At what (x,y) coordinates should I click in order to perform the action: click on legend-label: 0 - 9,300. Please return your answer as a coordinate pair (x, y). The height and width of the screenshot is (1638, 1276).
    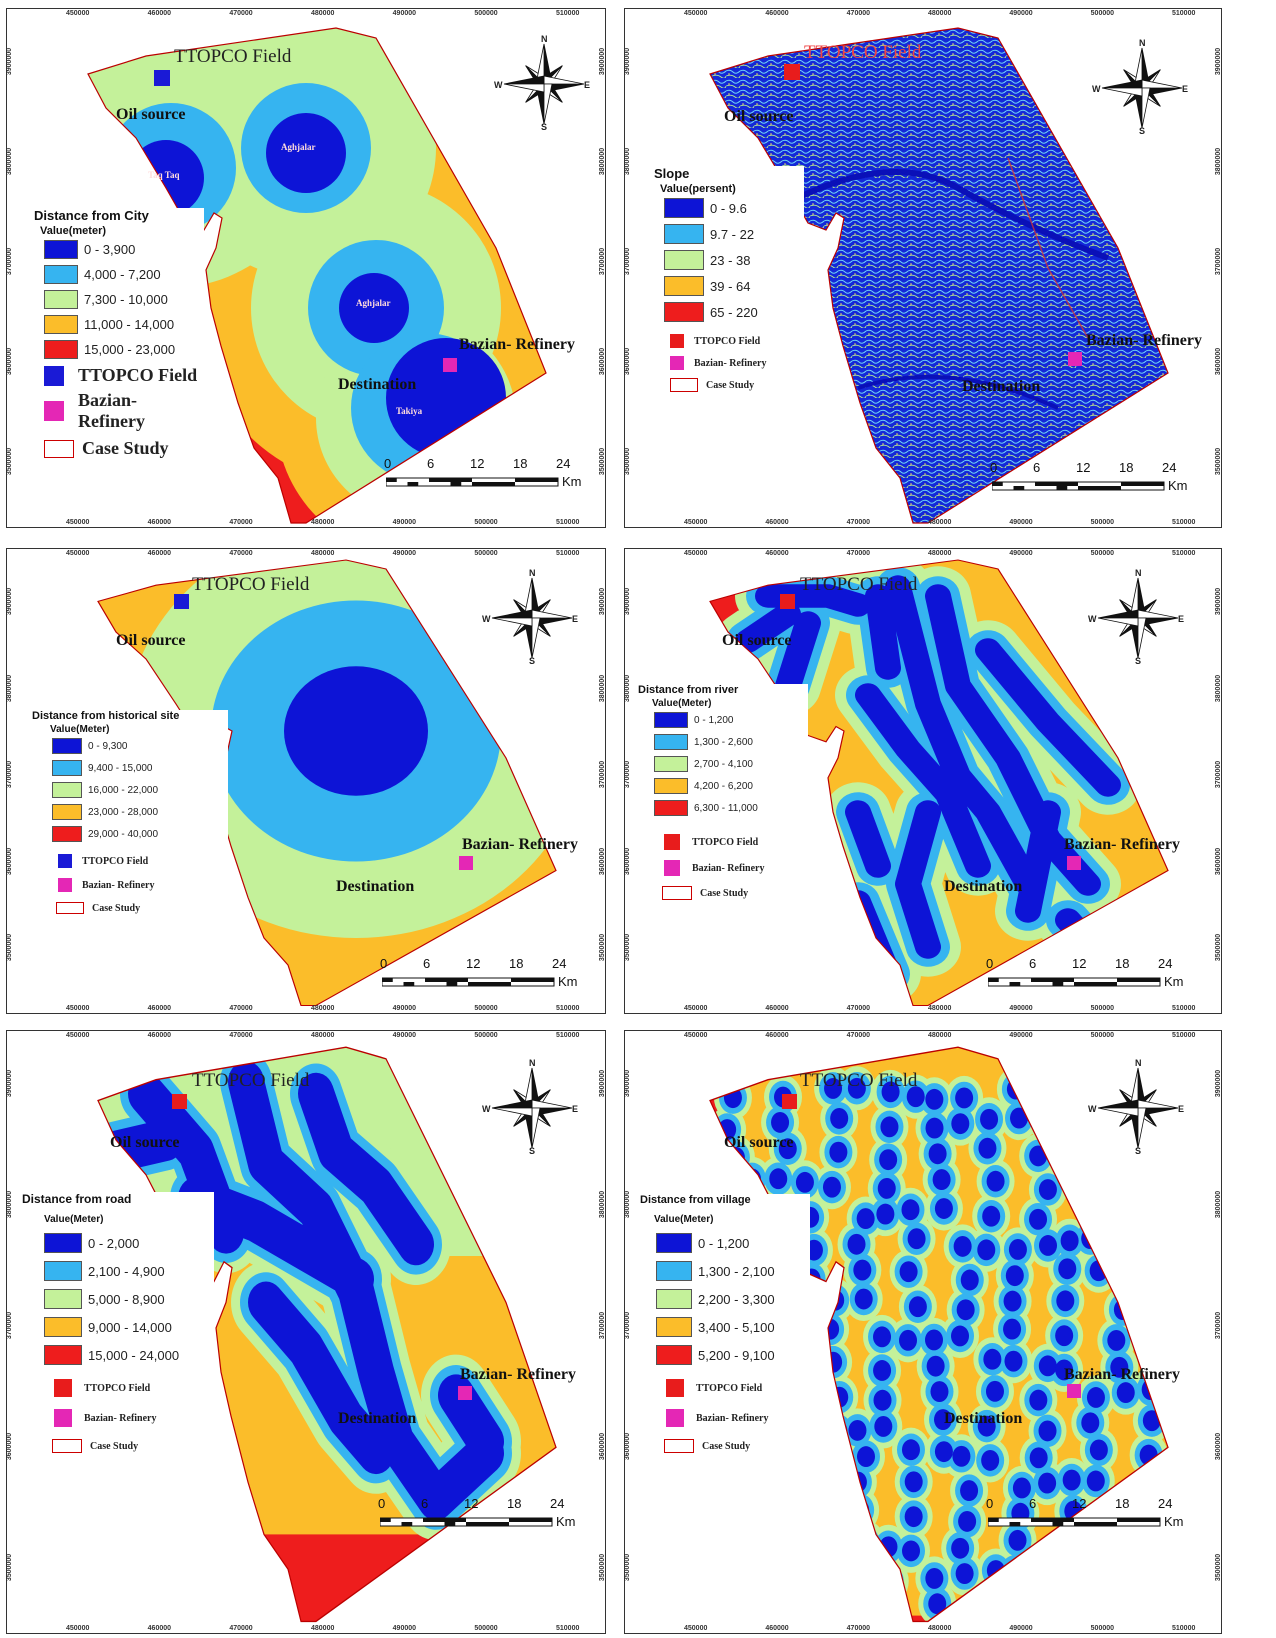
    Looking at the image, I should click on (108, 746).